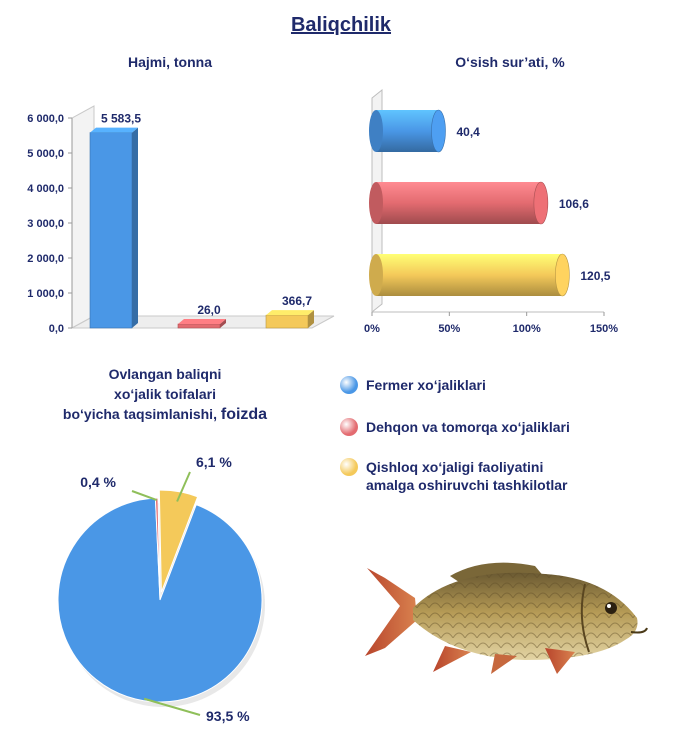  I want to click on growth-chart-title: O‘sish sur’ati, %, so click(510, 62).